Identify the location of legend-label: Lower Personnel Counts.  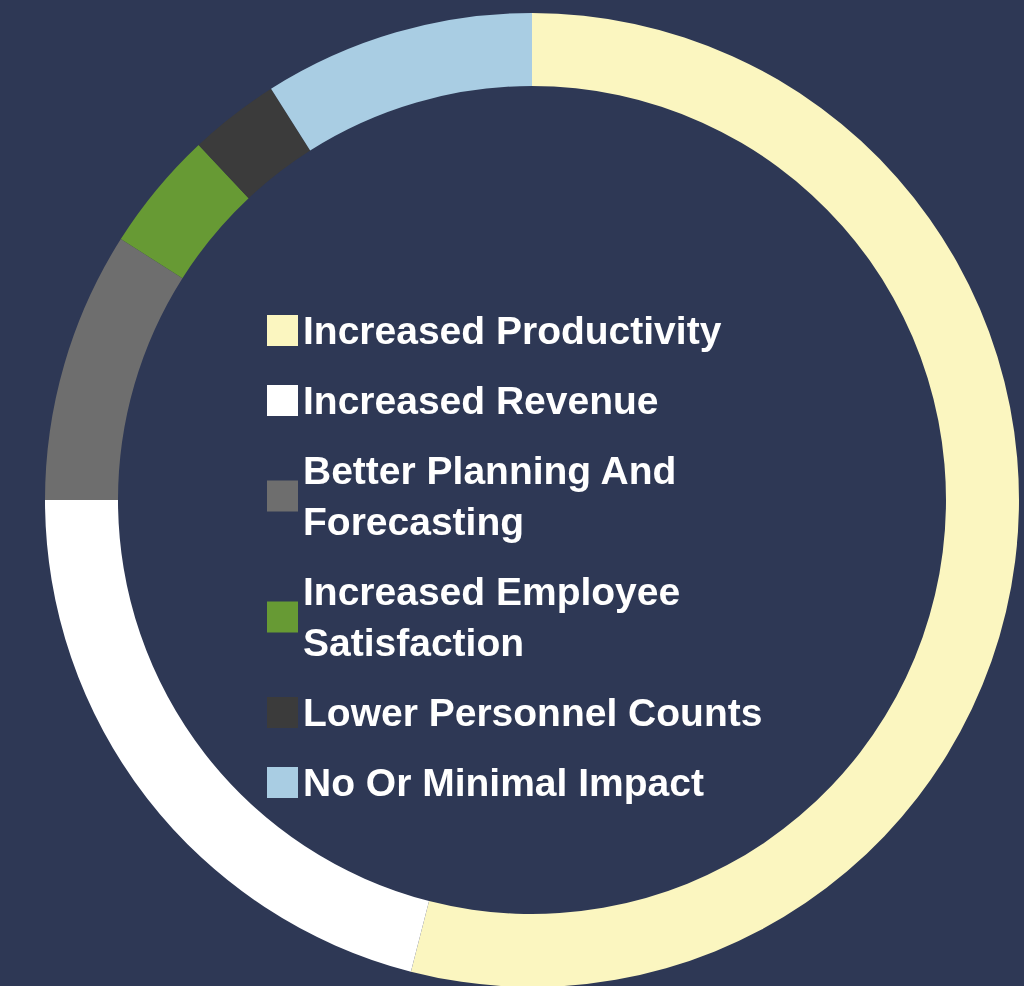
(533, 712).